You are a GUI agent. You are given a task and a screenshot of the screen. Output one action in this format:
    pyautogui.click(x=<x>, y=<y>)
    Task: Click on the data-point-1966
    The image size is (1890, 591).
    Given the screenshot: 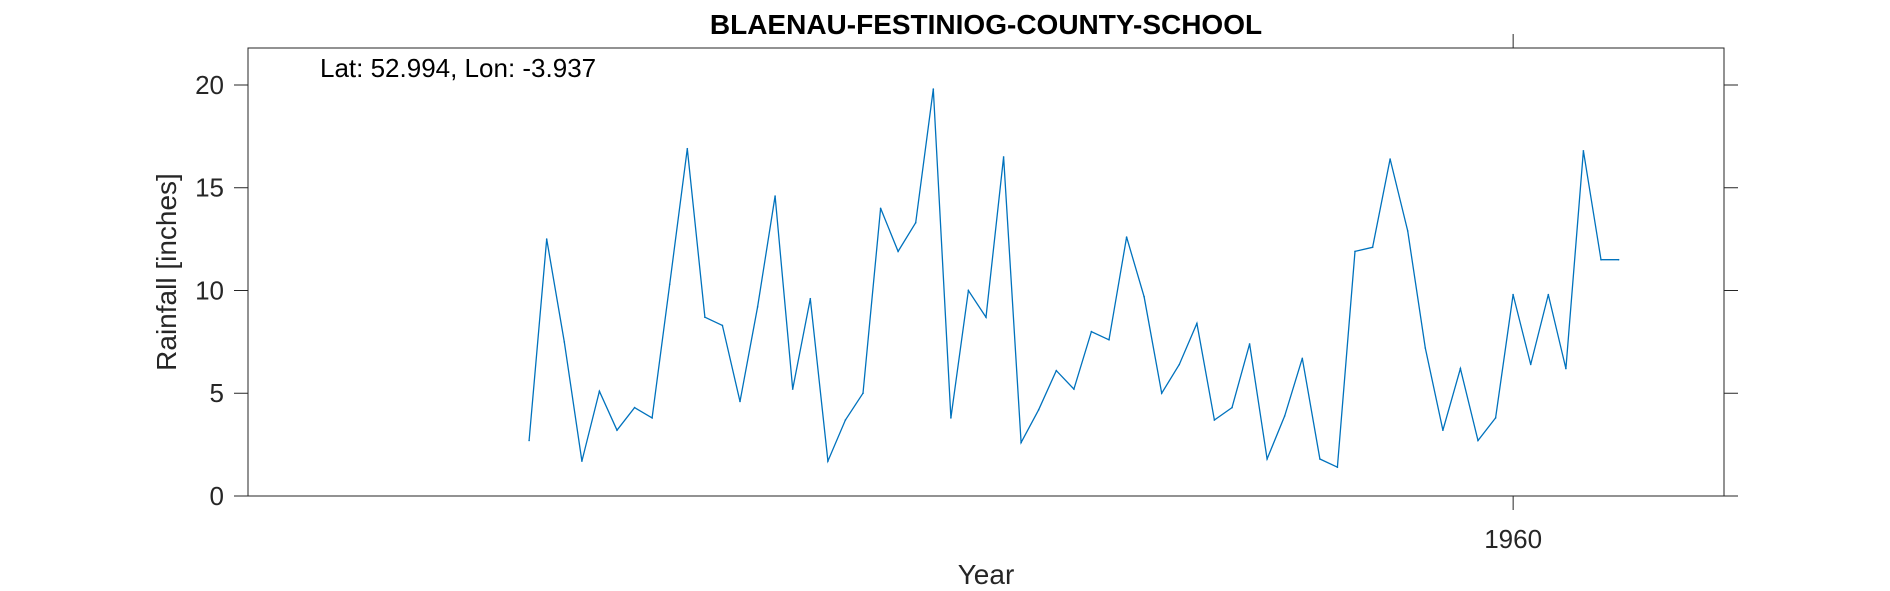 What is the action you would take?
    pyautogui.click(x=1618, y=259)
    